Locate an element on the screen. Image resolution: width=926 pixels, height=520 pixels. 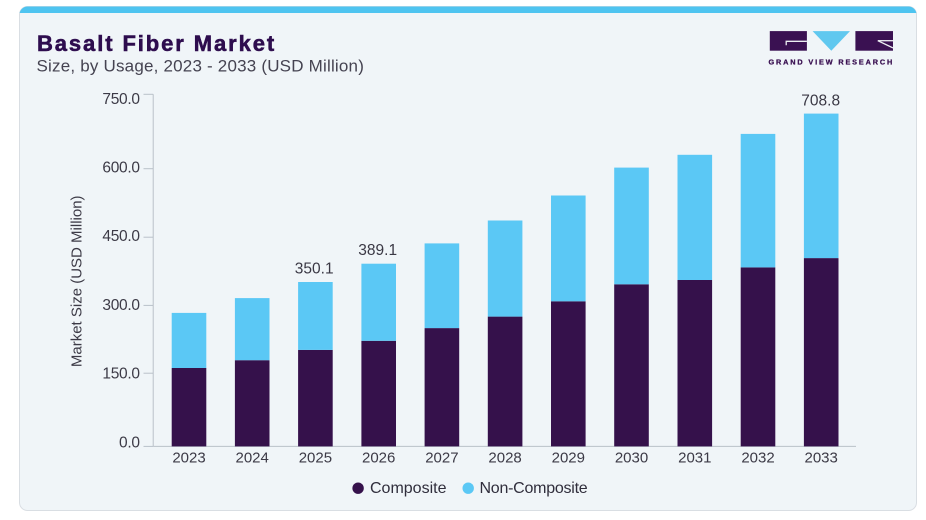
svg-text: GRAND VIEW RESEARCH is located at coordinates (832, 62).